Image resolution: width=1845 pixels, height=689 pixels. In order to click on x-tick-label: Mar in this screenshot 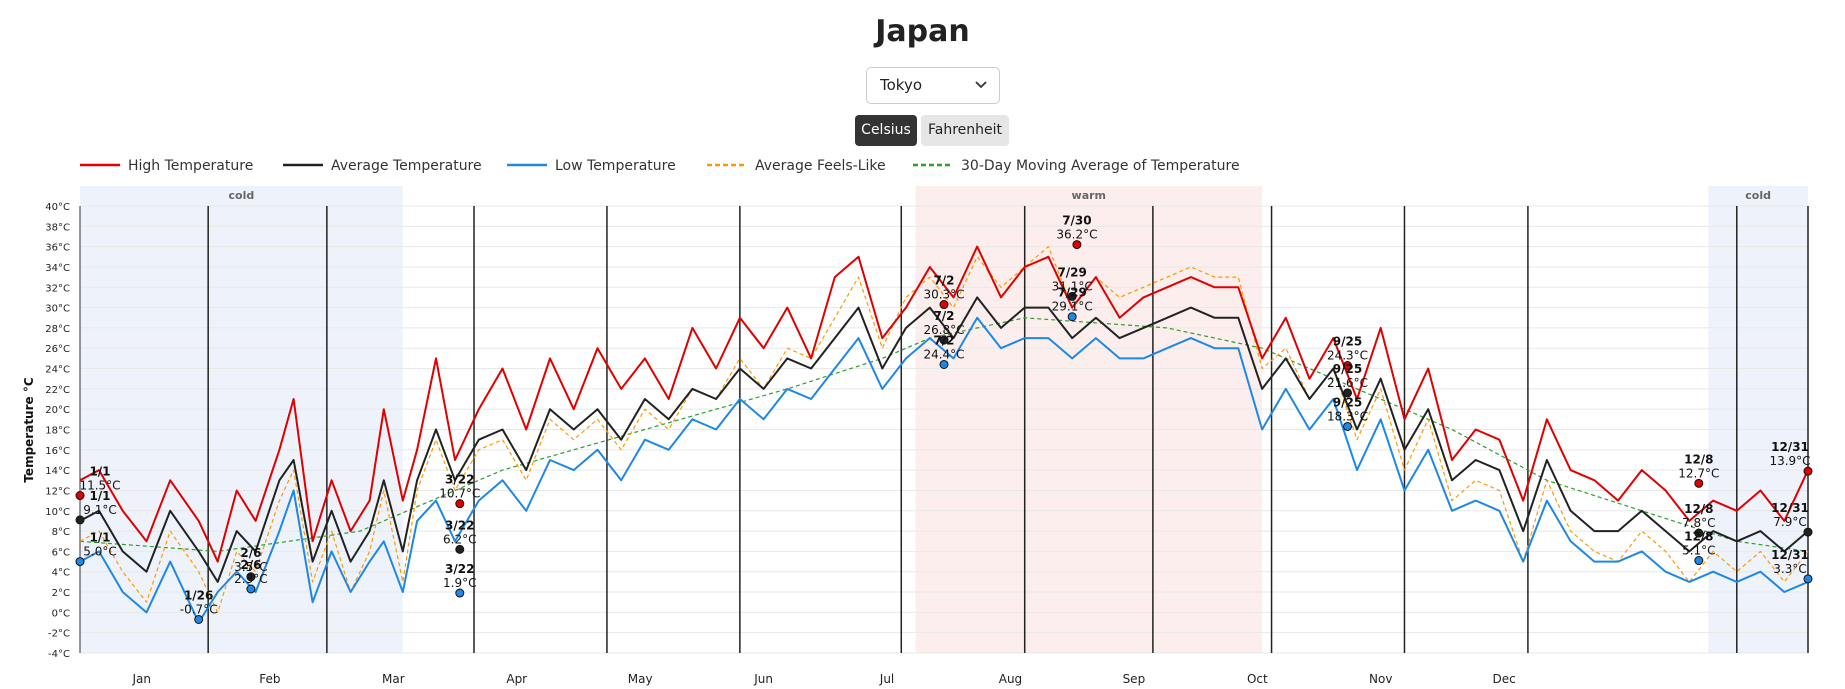, I will do `click(393, 679)`.